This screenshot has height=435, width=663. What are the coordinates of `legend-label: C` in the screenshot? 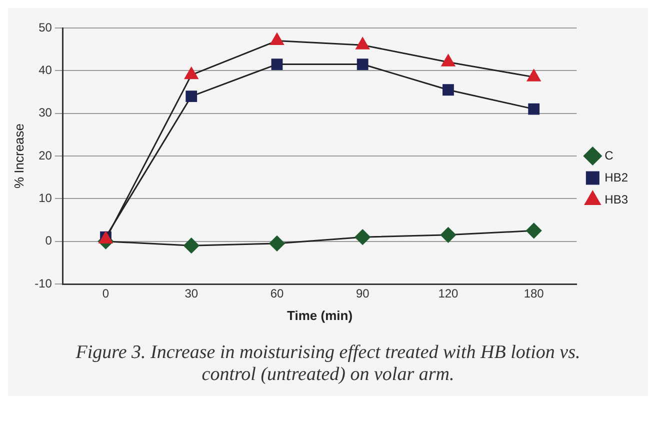 It's located at (609, 155).